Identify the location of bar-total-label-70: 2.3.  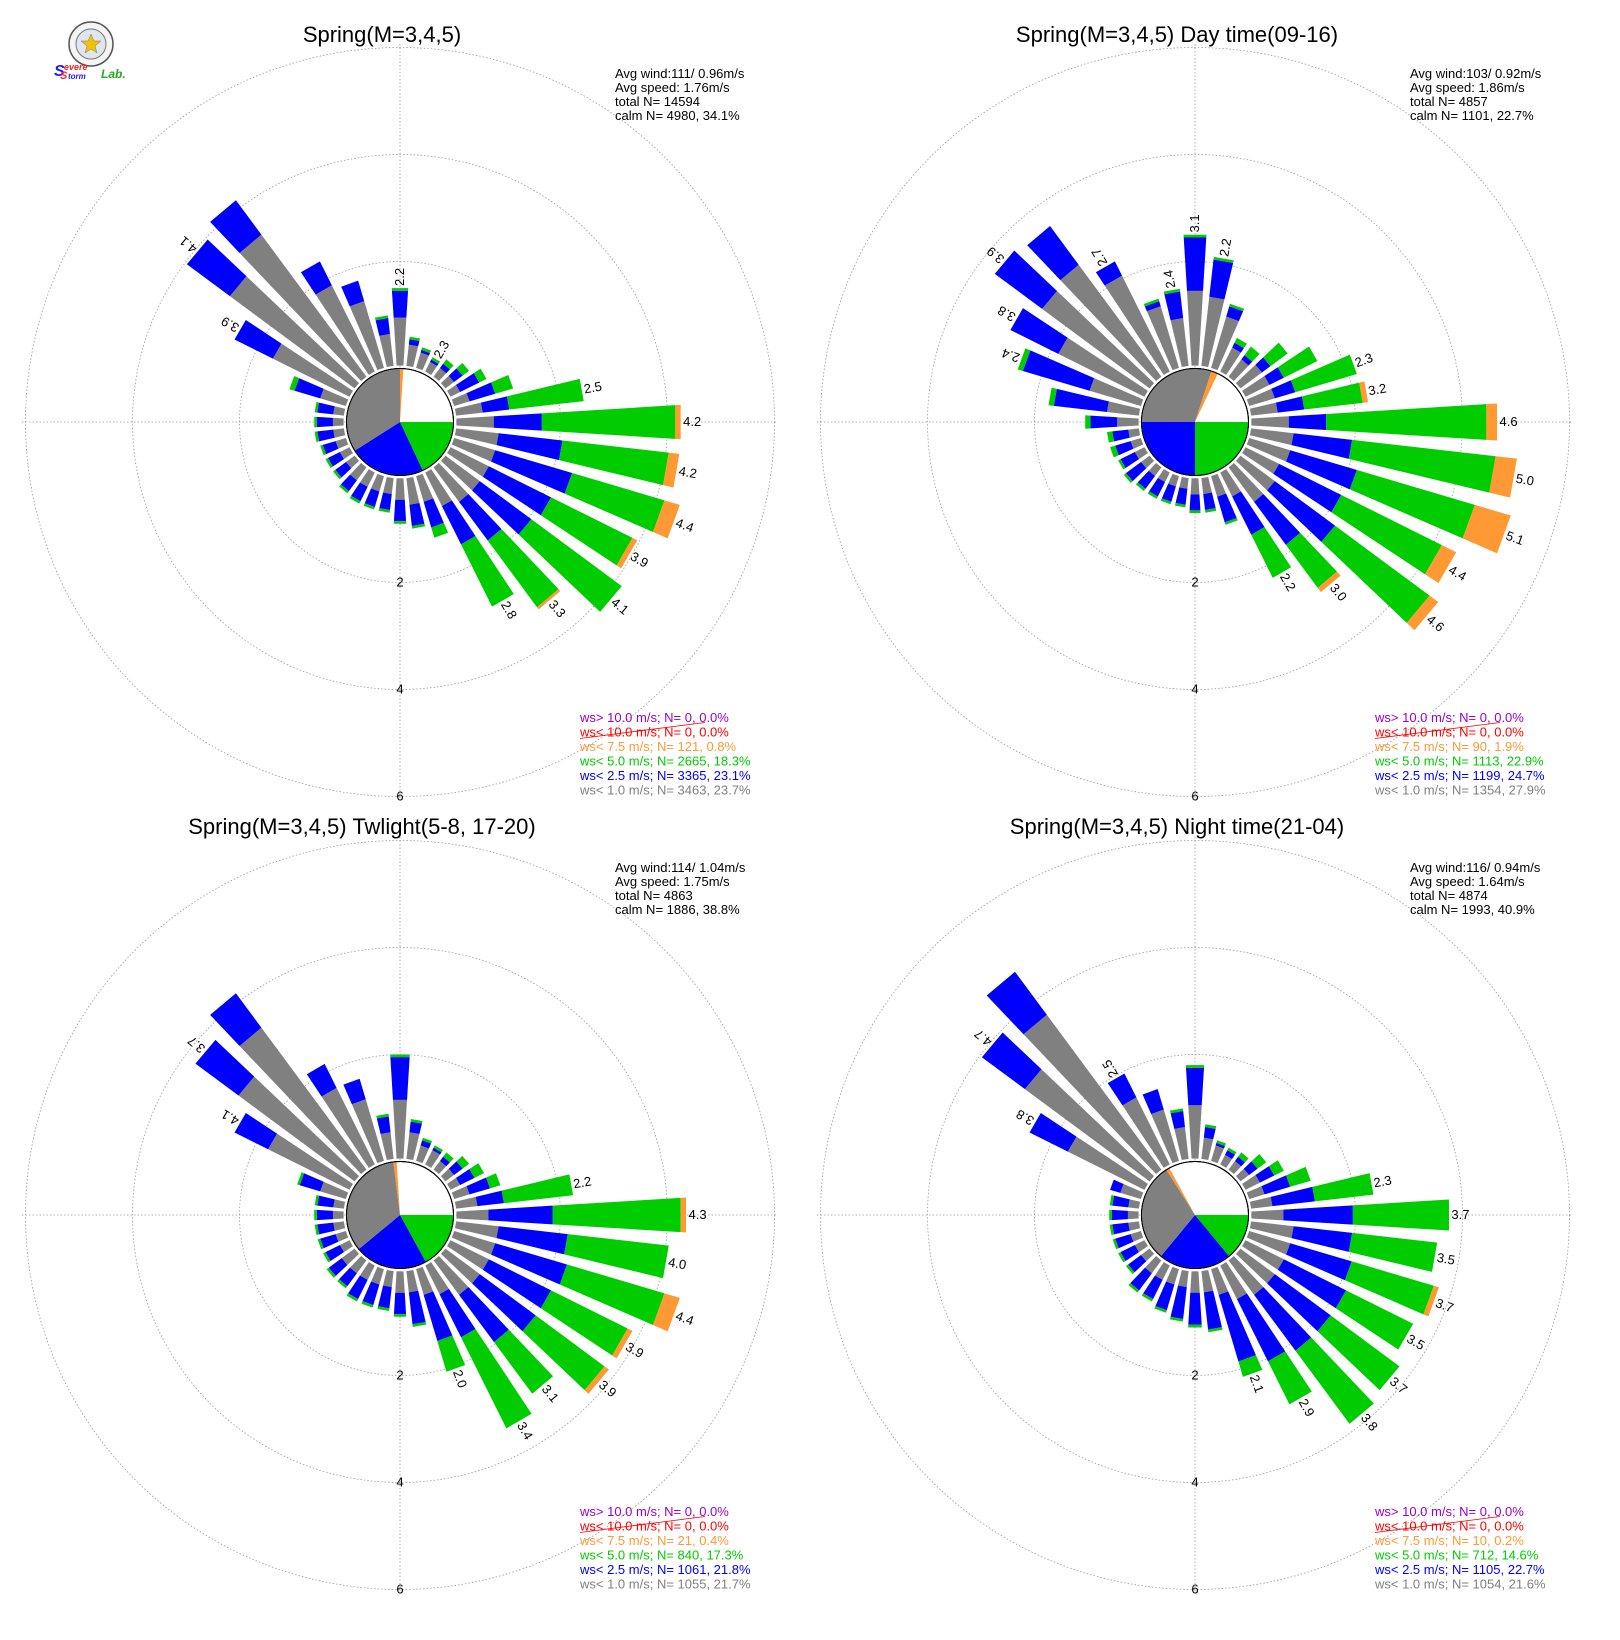
(1364, 360).